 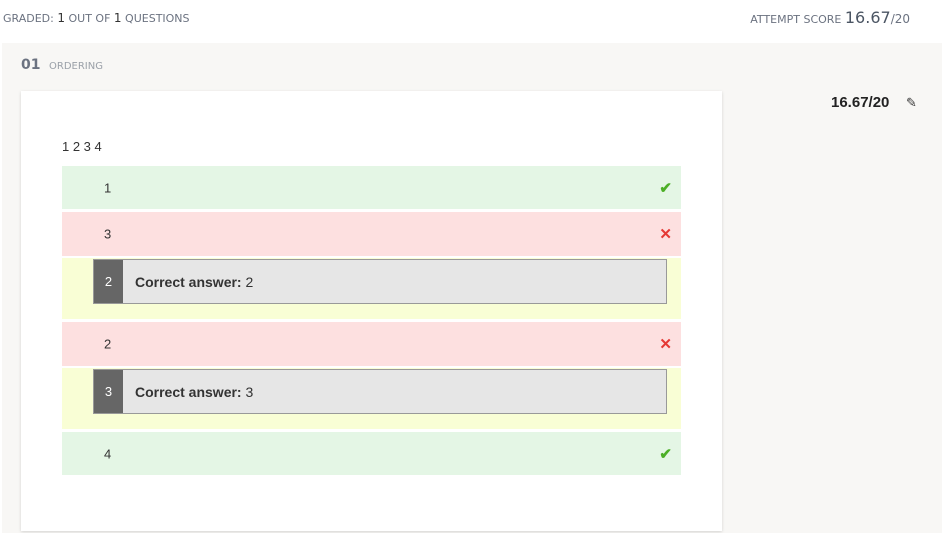 What do you see at coordinates (61, 18) in the screenshot?
I see `graded-count: 1` at bounding box center [61, 18].